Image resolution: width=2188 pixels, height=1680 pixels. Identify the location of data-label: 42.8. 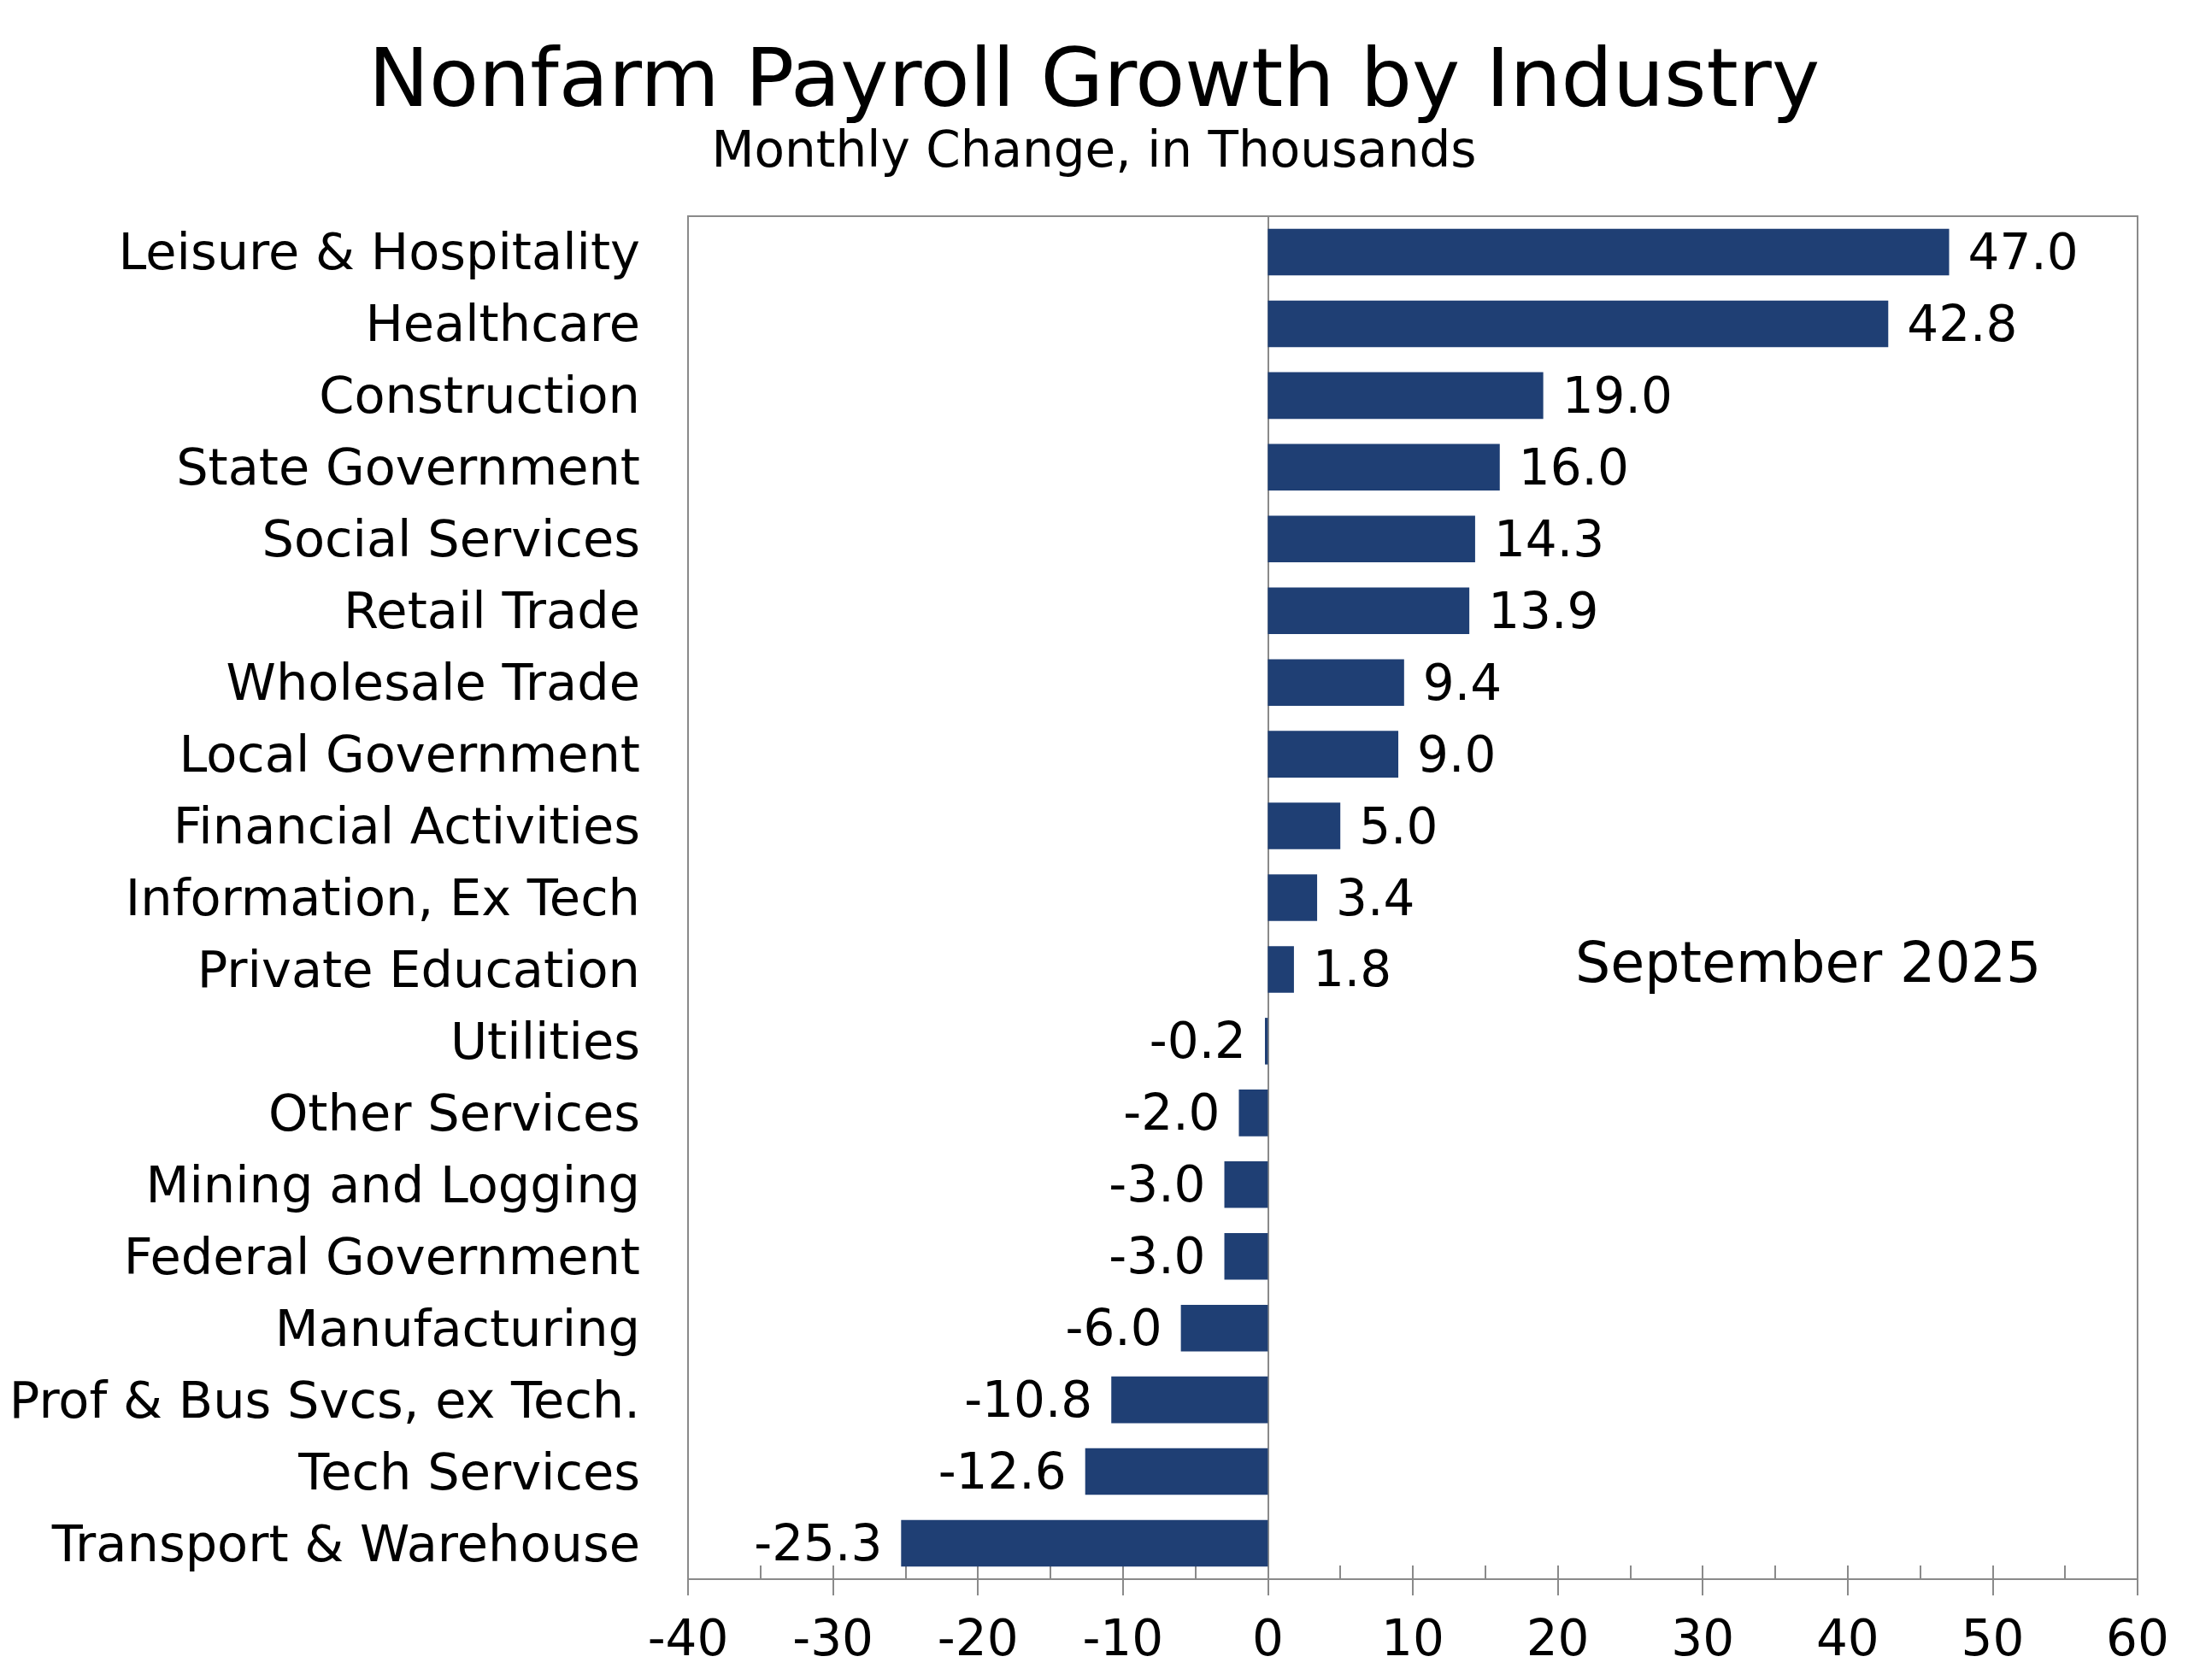
(1962, 323).